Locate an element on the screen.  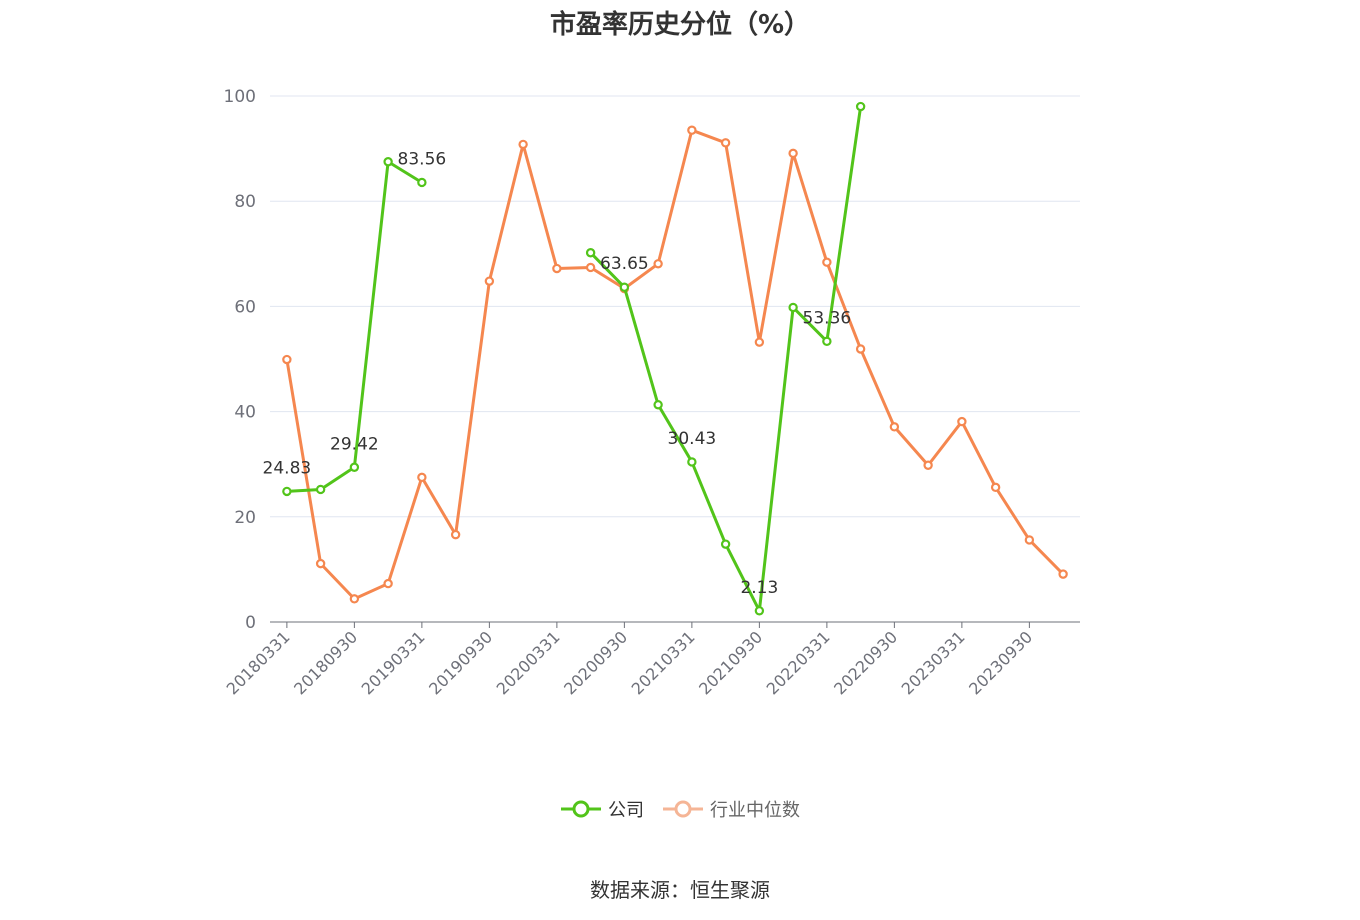
source-note: 数据来源：恒生聚源 is located at coordinates (680, 890).